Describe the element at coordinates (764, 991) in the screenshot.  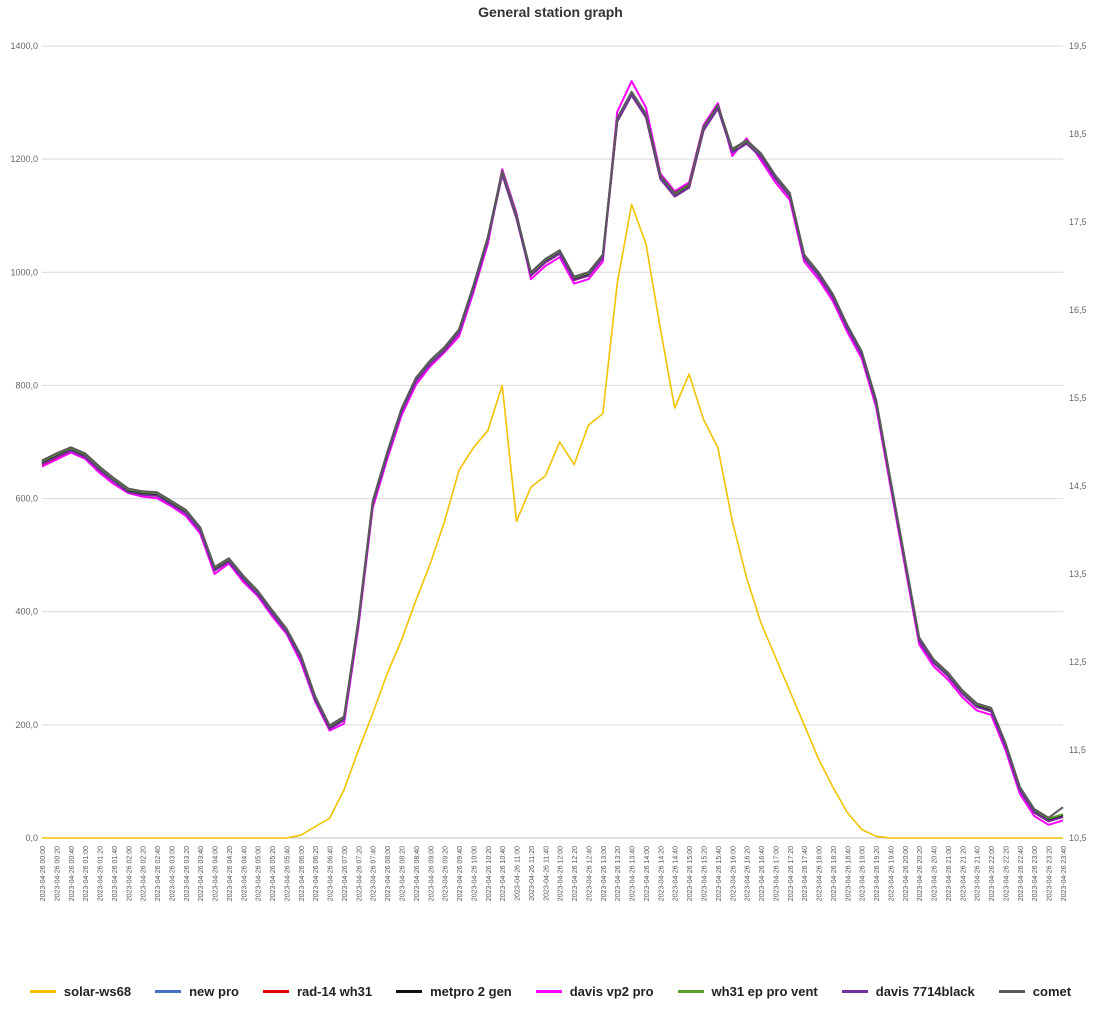
I see `legend-label: wh31 ep pro vent` at that location.